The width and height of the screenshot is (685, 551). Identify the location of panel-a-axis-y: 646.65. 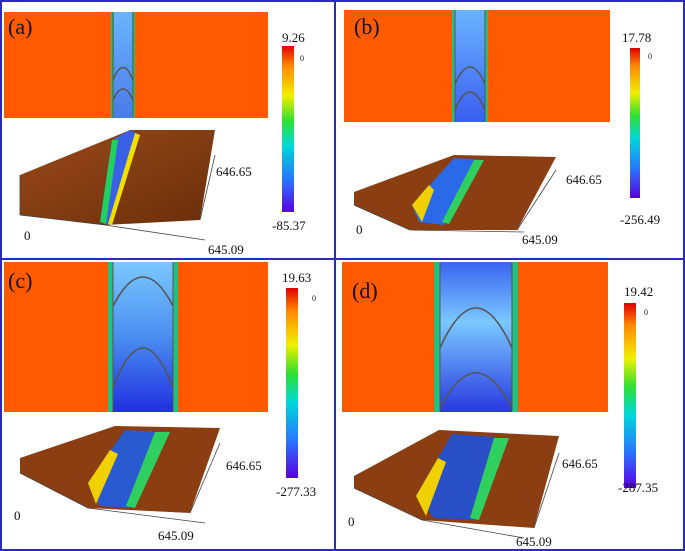
(234, 171).